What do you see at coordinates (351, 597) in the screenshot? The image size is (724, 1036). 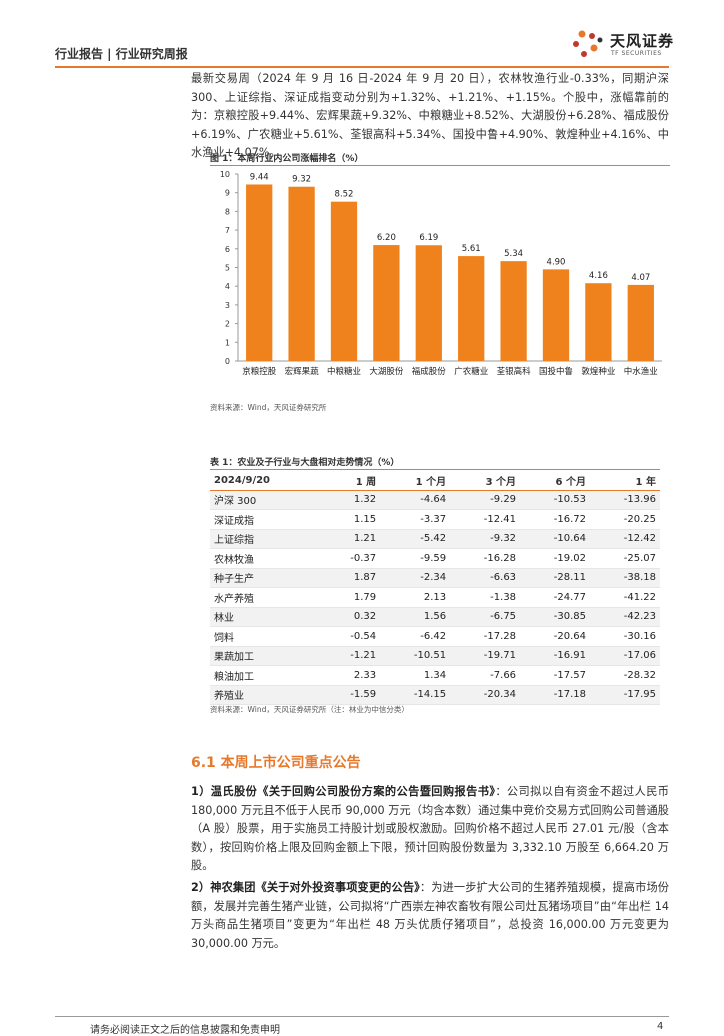 I see `return-value-cell: 1.79` at bounding box center [351, 597].